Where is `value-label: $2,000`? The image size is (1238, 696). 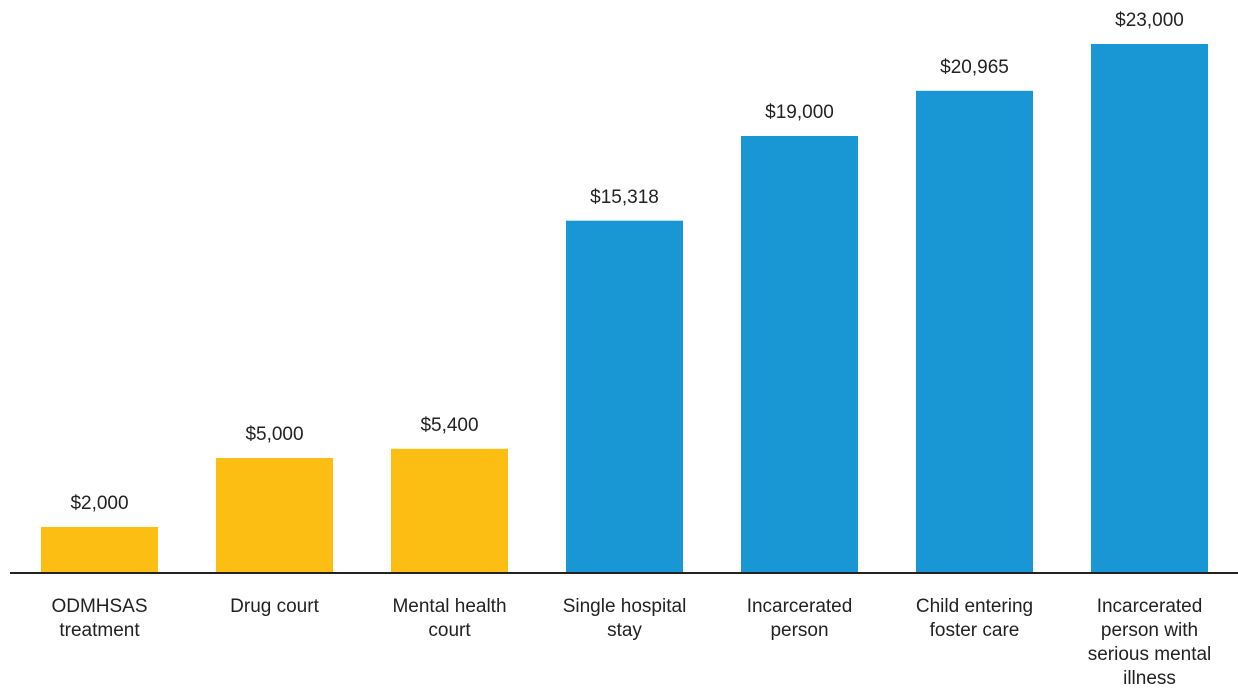 value-label: $2,000 is located at coordinates (99, 503).